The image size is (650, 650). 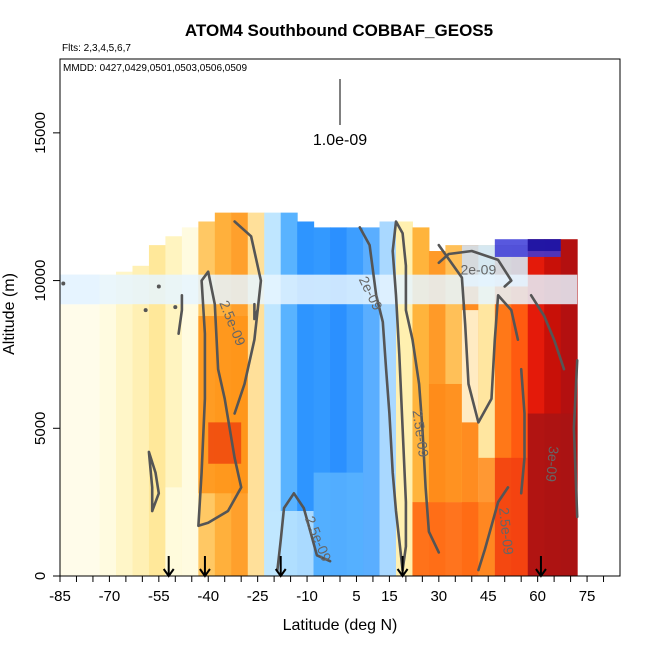 I want to click on x-tick-label: 15, so click(x=389, y=596).